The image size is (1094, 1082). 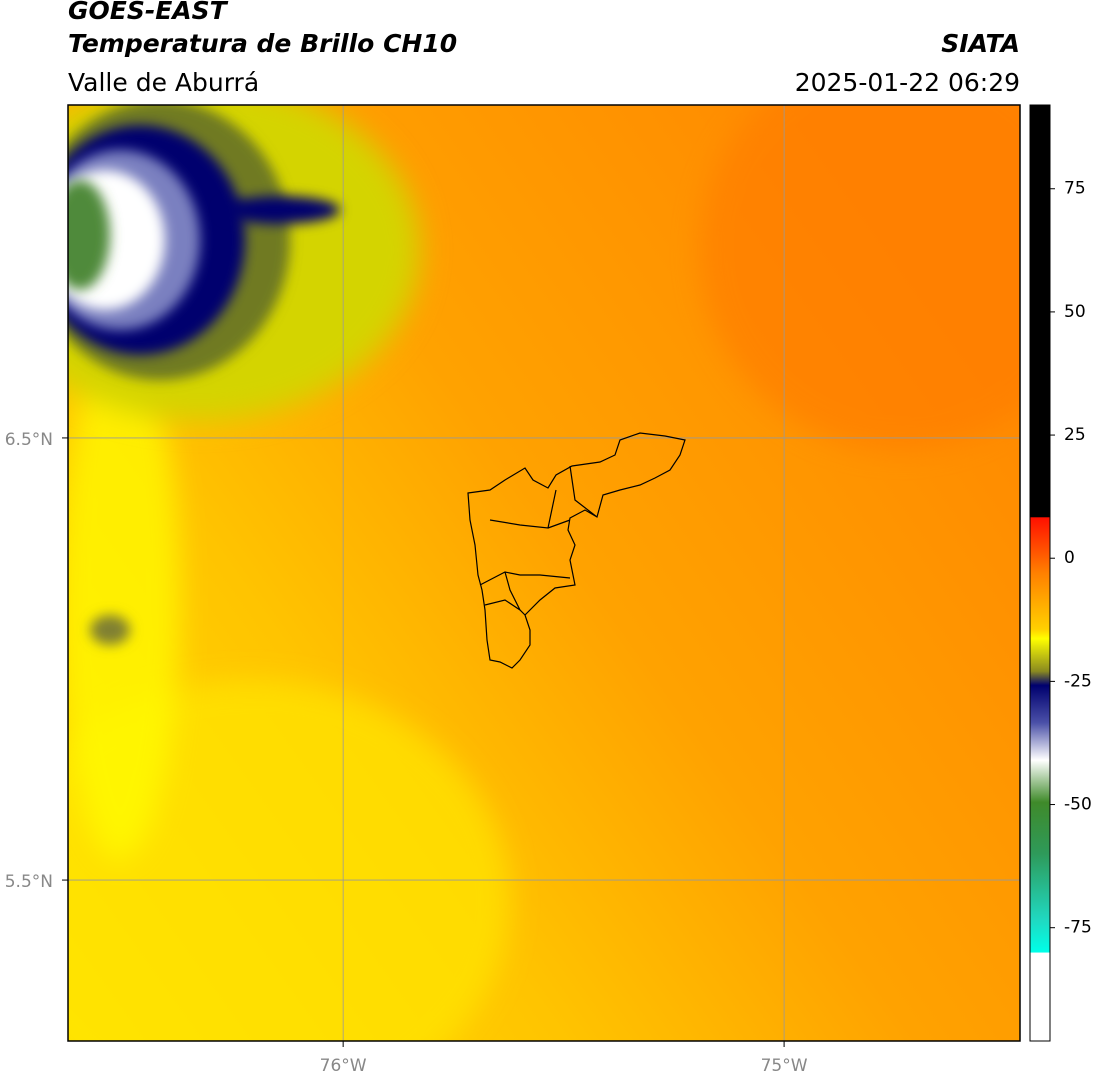 What do you see at coordinates (907, 82) in the screenshot?
I see `timestamp: 2025-01-22 06:29` at bounding box center [907, 82].